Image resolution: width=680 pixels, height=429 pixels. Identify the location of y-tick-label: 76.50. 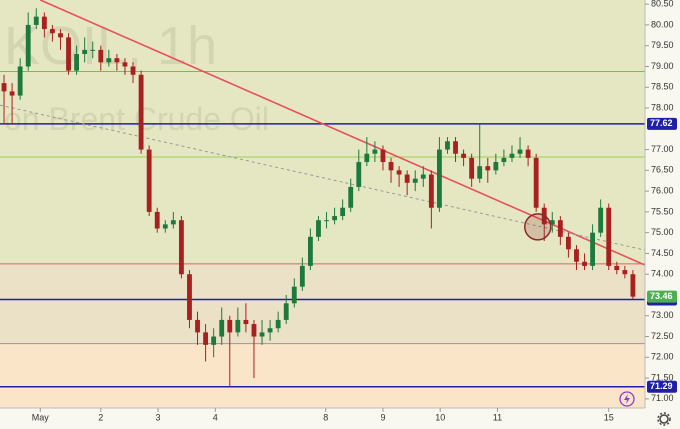
(662, 170).